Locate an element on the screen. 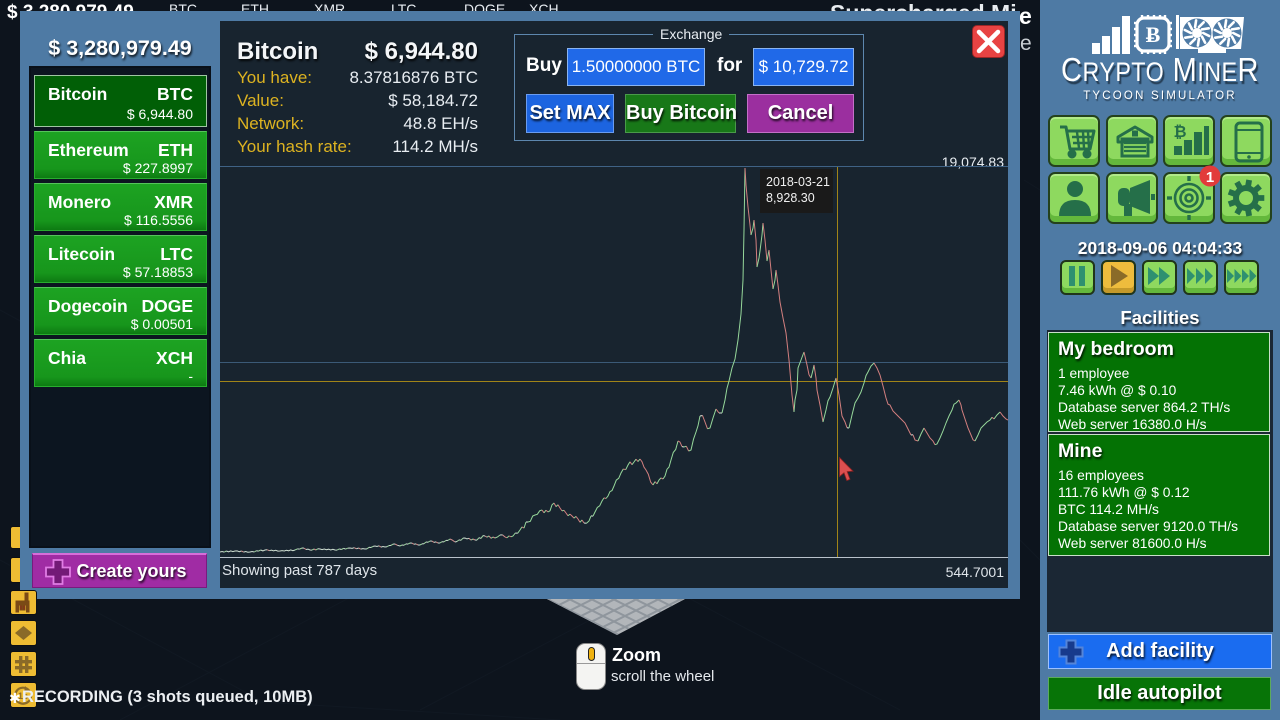  svg-text: Ƀ is located at coordinates (1153, 34).